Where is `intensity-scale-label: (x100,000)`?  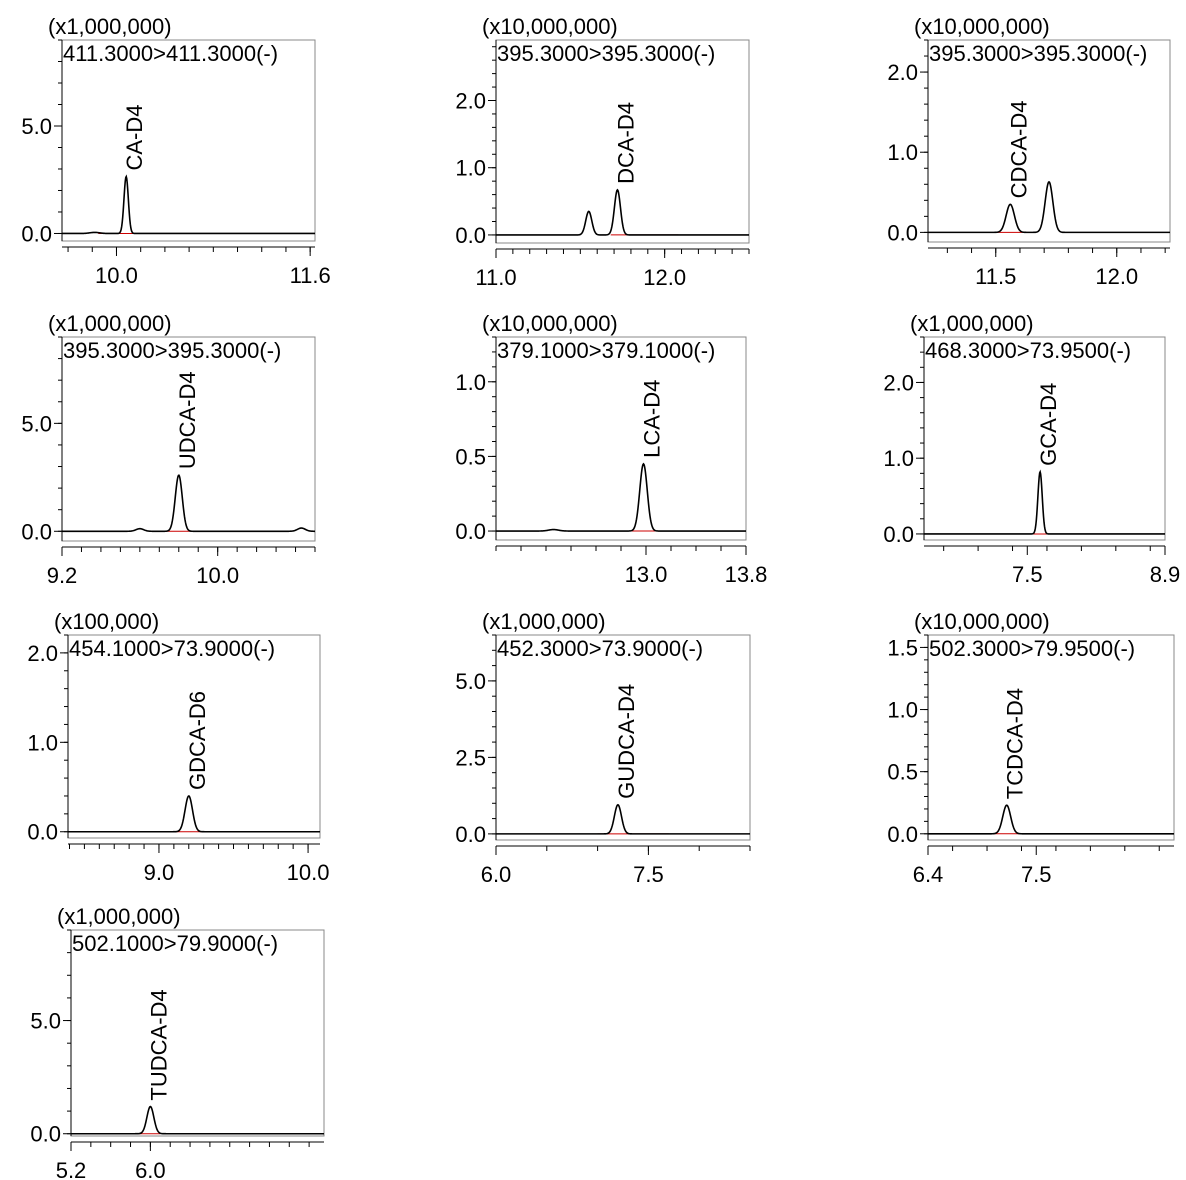 intensity-scale-label: (x100,000) is located at coordinates (106, 621).